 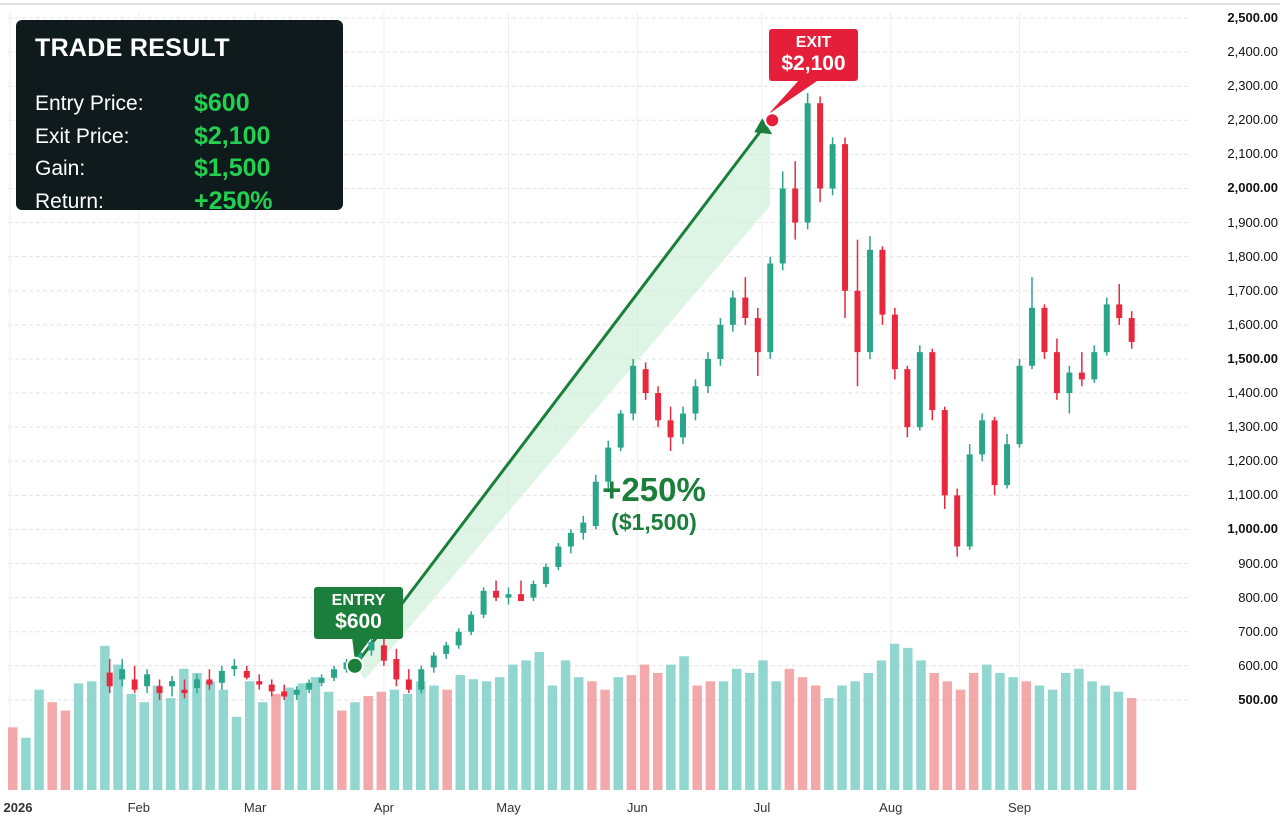 I want to click on y-tick-label: 2,500.00, so click(x=1252, y=17).